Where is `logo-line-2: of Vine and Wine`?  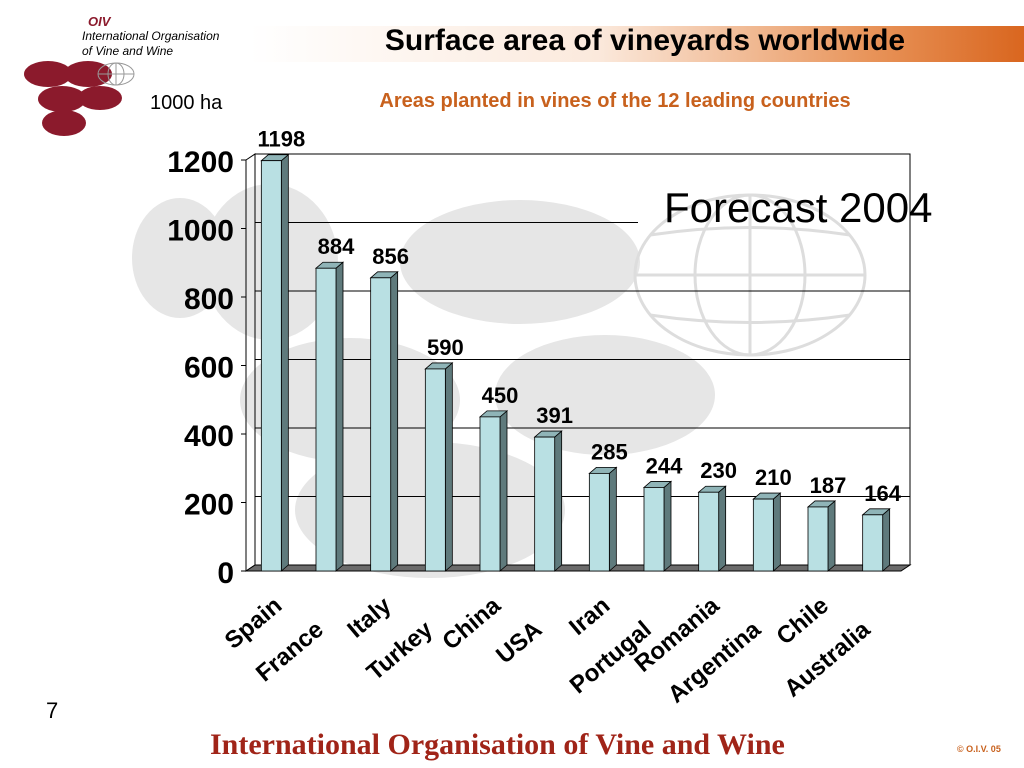 logo-line-2: of Vine and Wine is located at coordinates (128, 51).